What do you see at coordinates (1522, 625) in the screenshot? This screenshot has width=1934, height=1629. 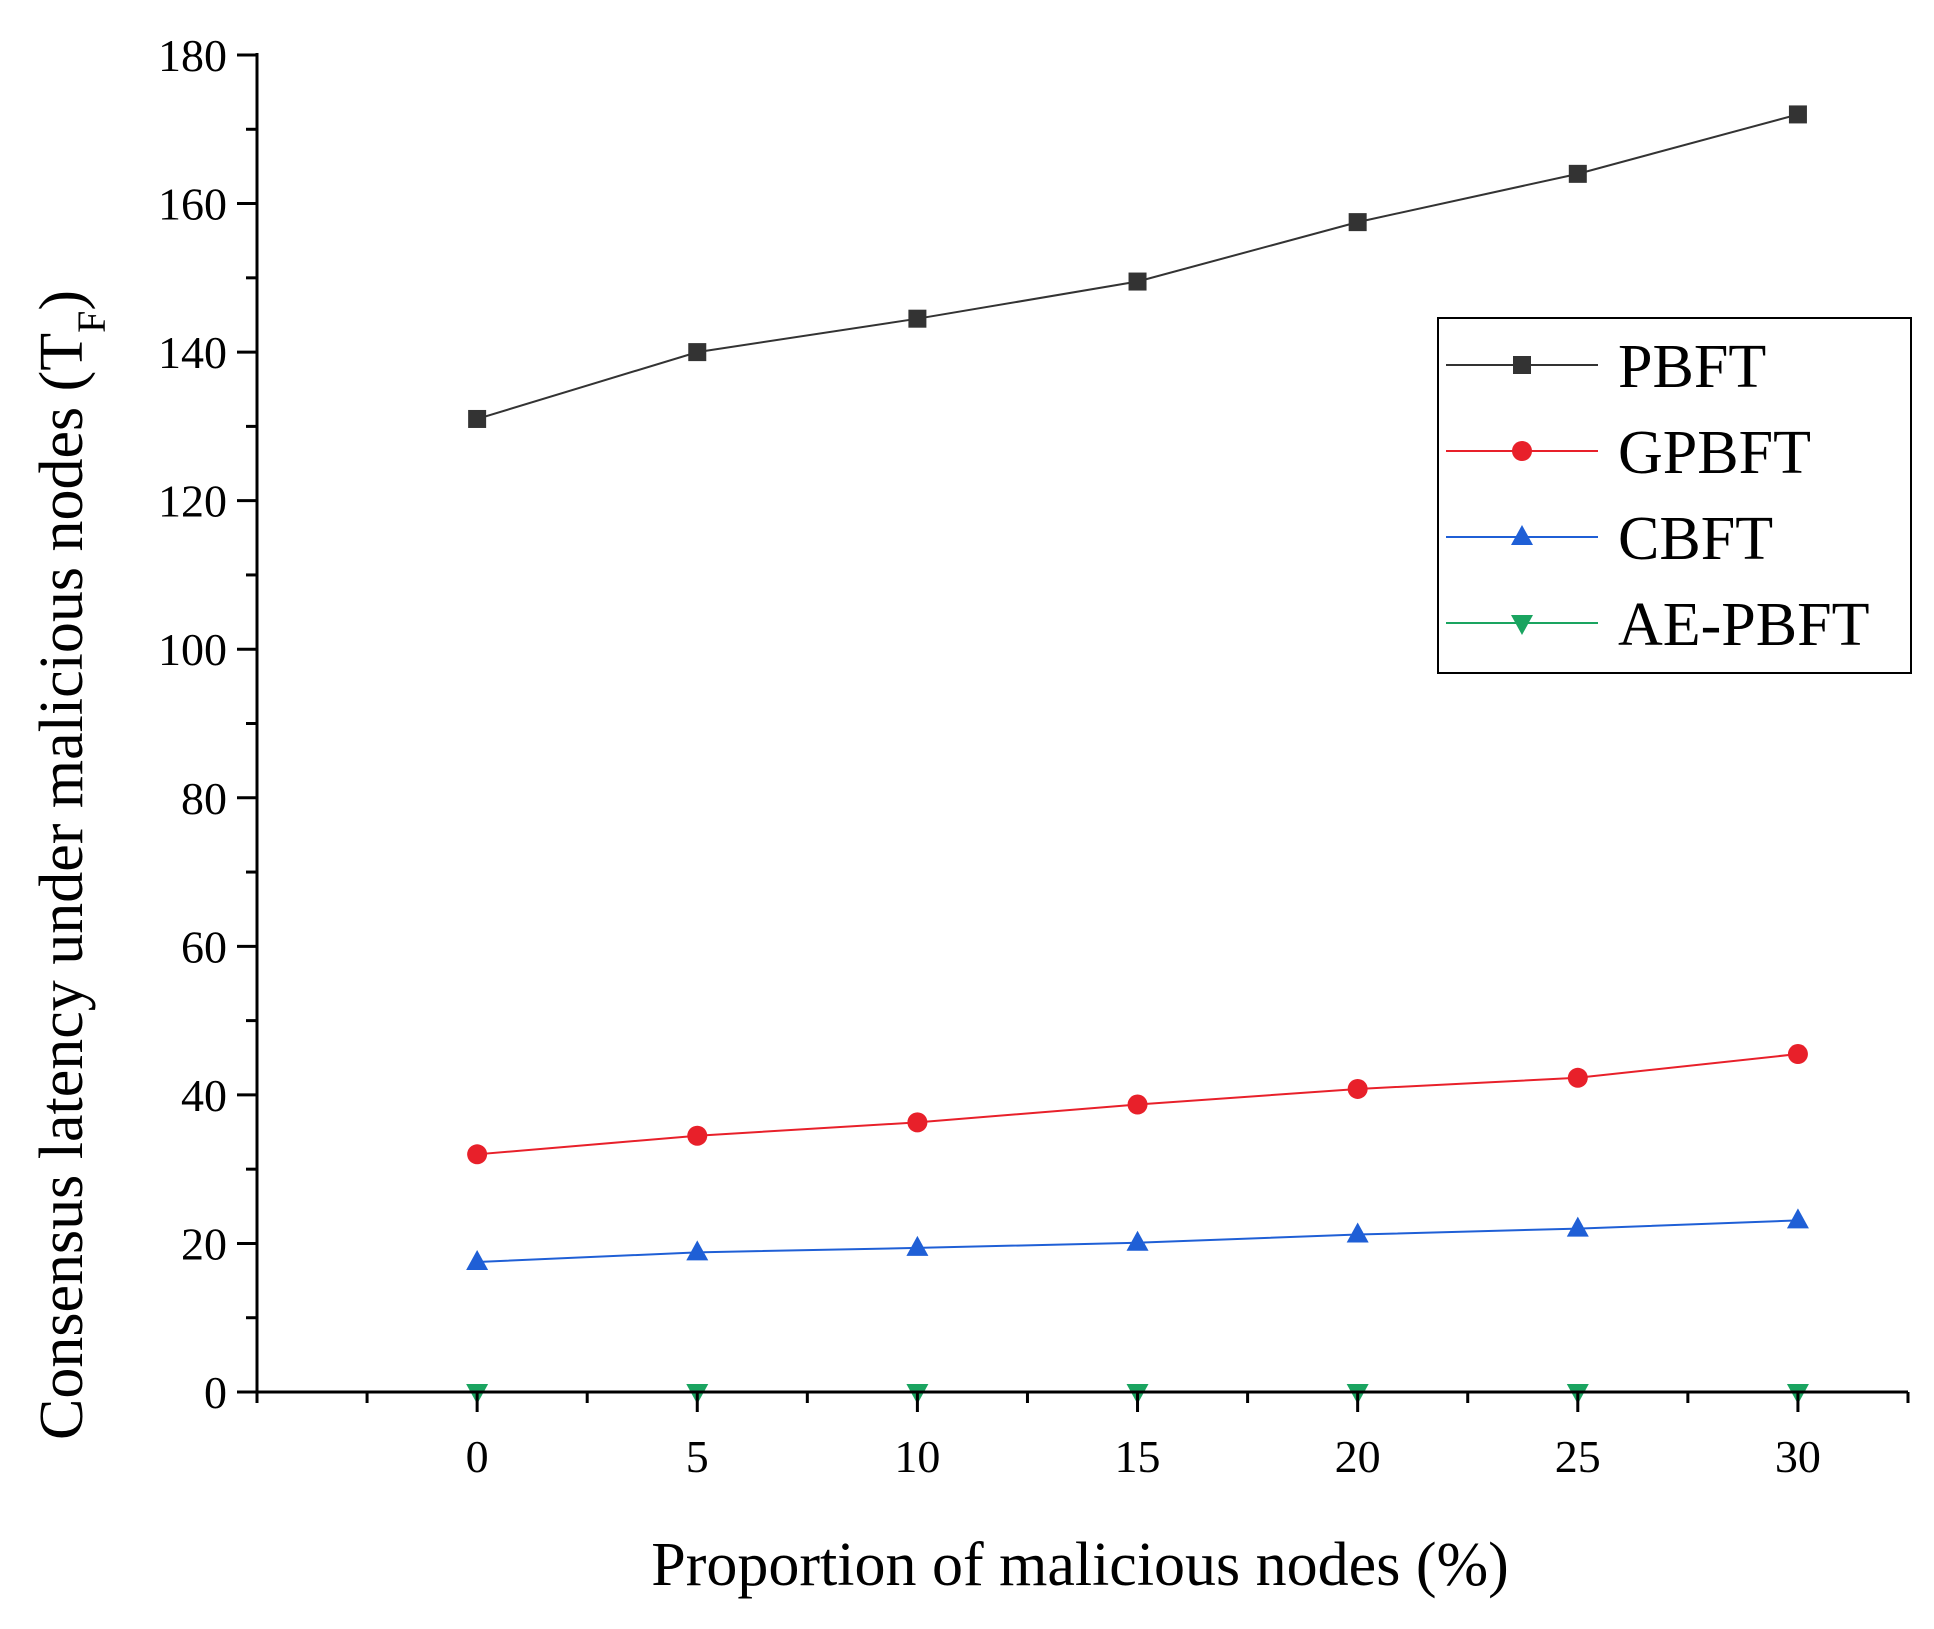 I see `legend-marker-ae-pbft` at bounding box center [1522, 625].